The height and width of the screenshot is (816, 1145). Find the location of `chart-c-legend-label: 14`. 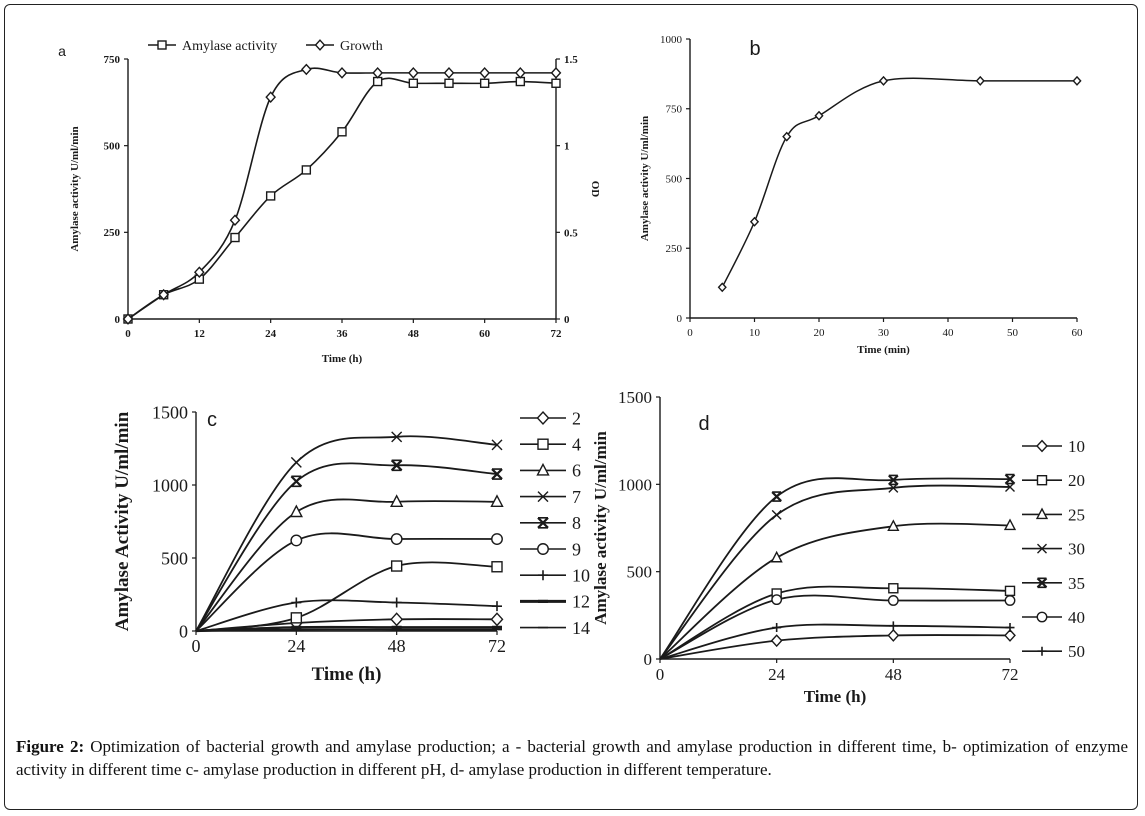

chart-c-legend-label: 14 is located at coordinates (581, 628).